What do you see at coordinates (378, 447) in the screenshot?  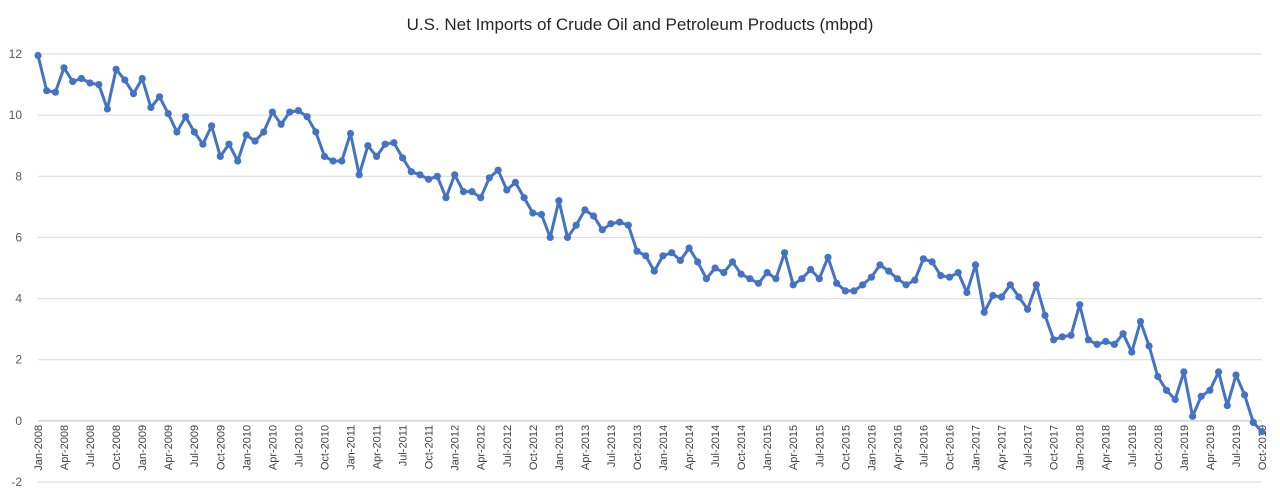 I see `x-tick-label: Apr-2011` at bounding box center [378, 447].